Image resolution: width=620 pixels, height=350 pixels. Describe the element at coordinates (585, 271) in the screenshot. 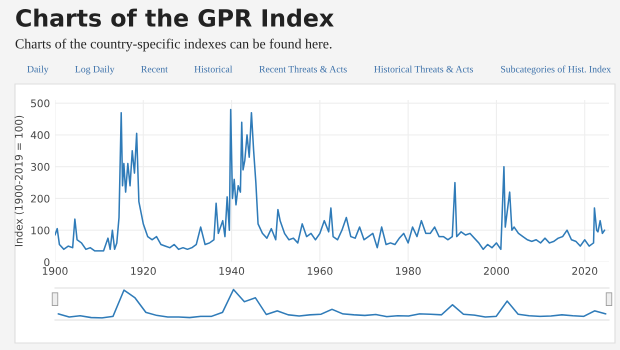

I see `x-tick-label: 2020` at that location.